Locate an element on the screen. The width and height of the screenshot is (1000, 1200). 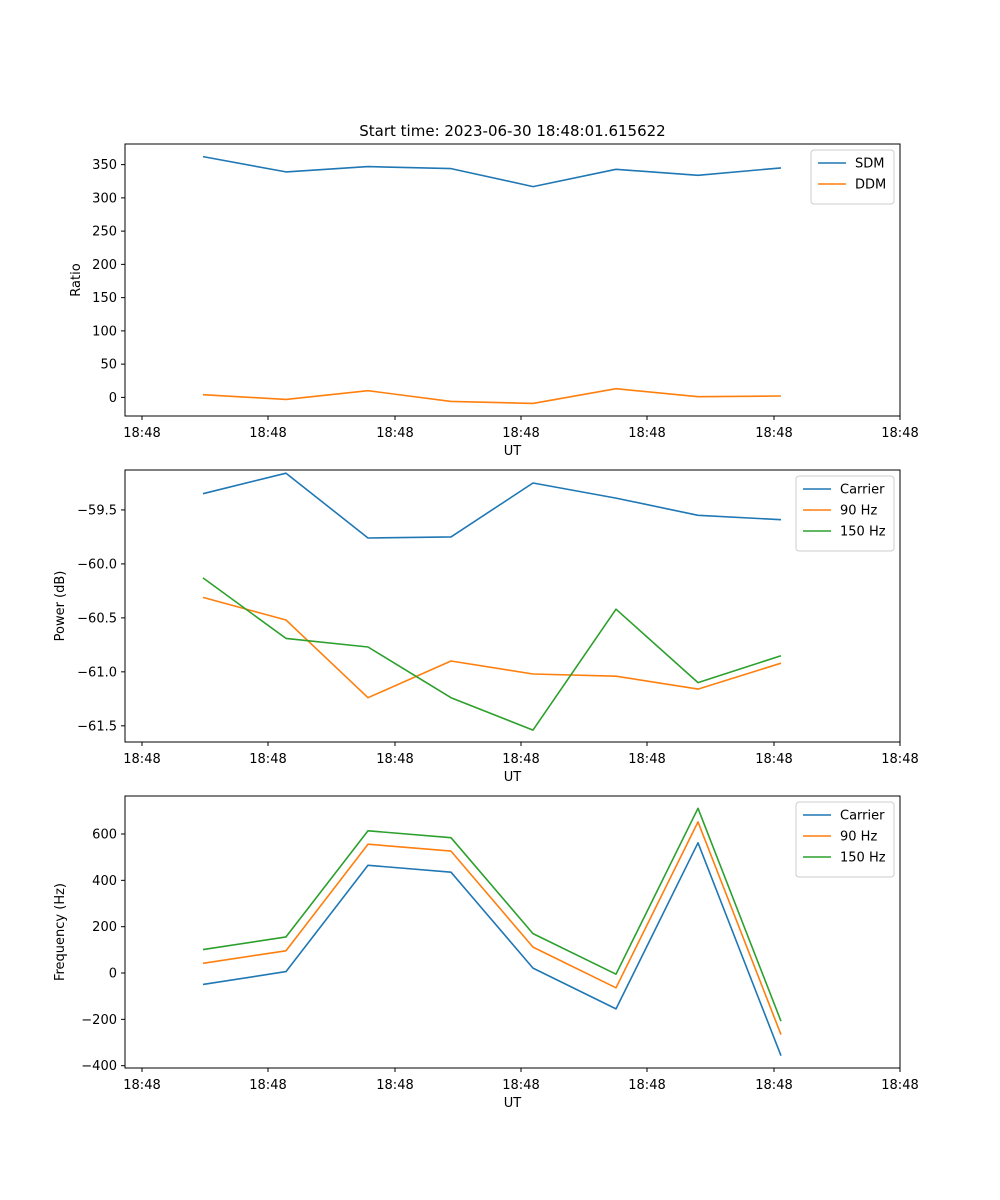
y-tick-label: 150 is located at coordinates (104, 298).